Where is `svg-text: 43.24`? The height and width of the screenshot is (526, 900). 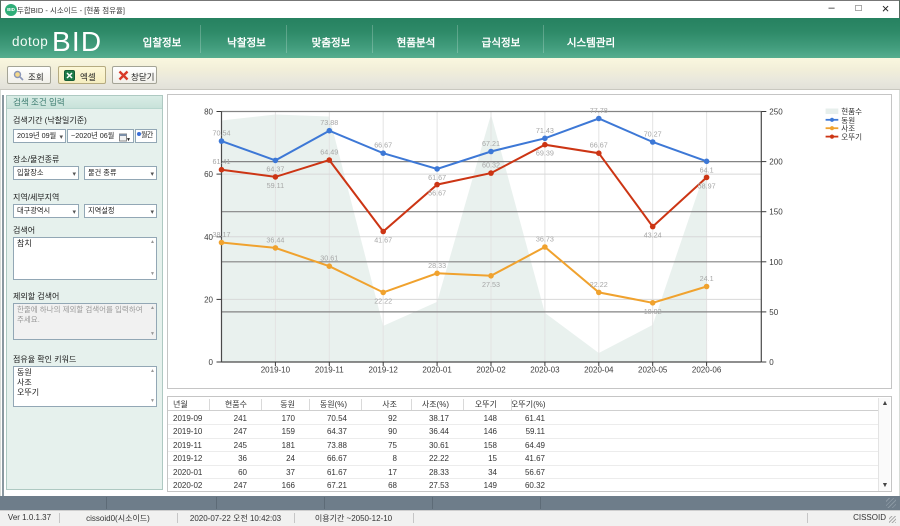 svg-text: 43.24 is located at coordinates (653, 235).